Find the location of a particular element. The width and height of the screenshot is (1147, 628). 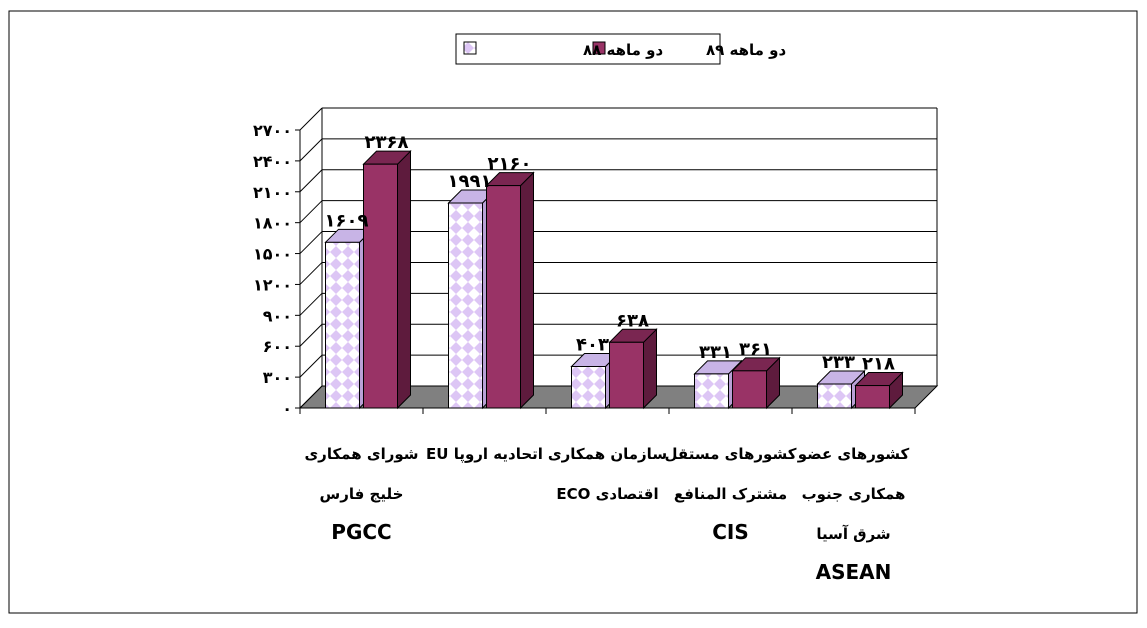

category-label: سازمان همکاری is located at coordinates (607, 454).